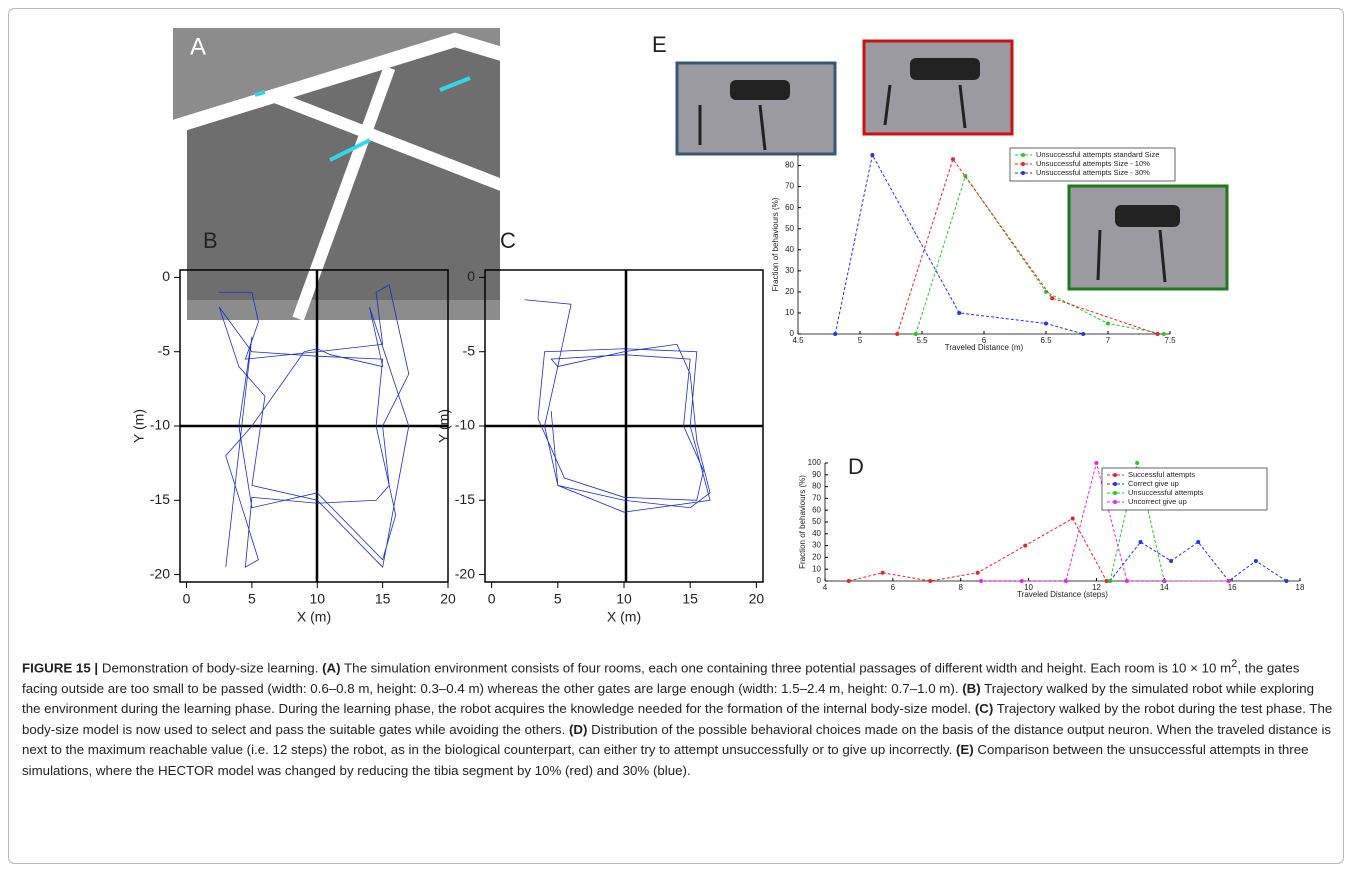  What do you see at coordinates (816, 521) in the screenshot?
I see `y-tick-label: 50` at bounding box center [816, 521].